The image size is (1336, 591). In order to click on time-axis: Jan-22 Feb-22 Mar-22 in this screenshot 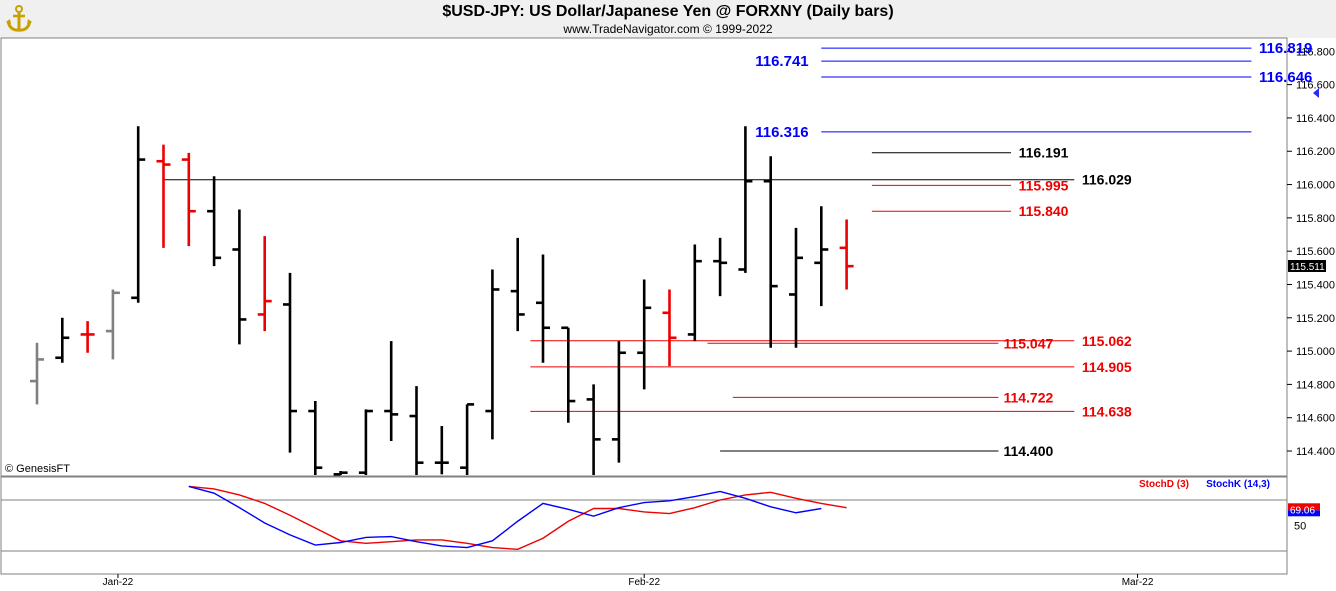, I will do `click(628, 581)`.